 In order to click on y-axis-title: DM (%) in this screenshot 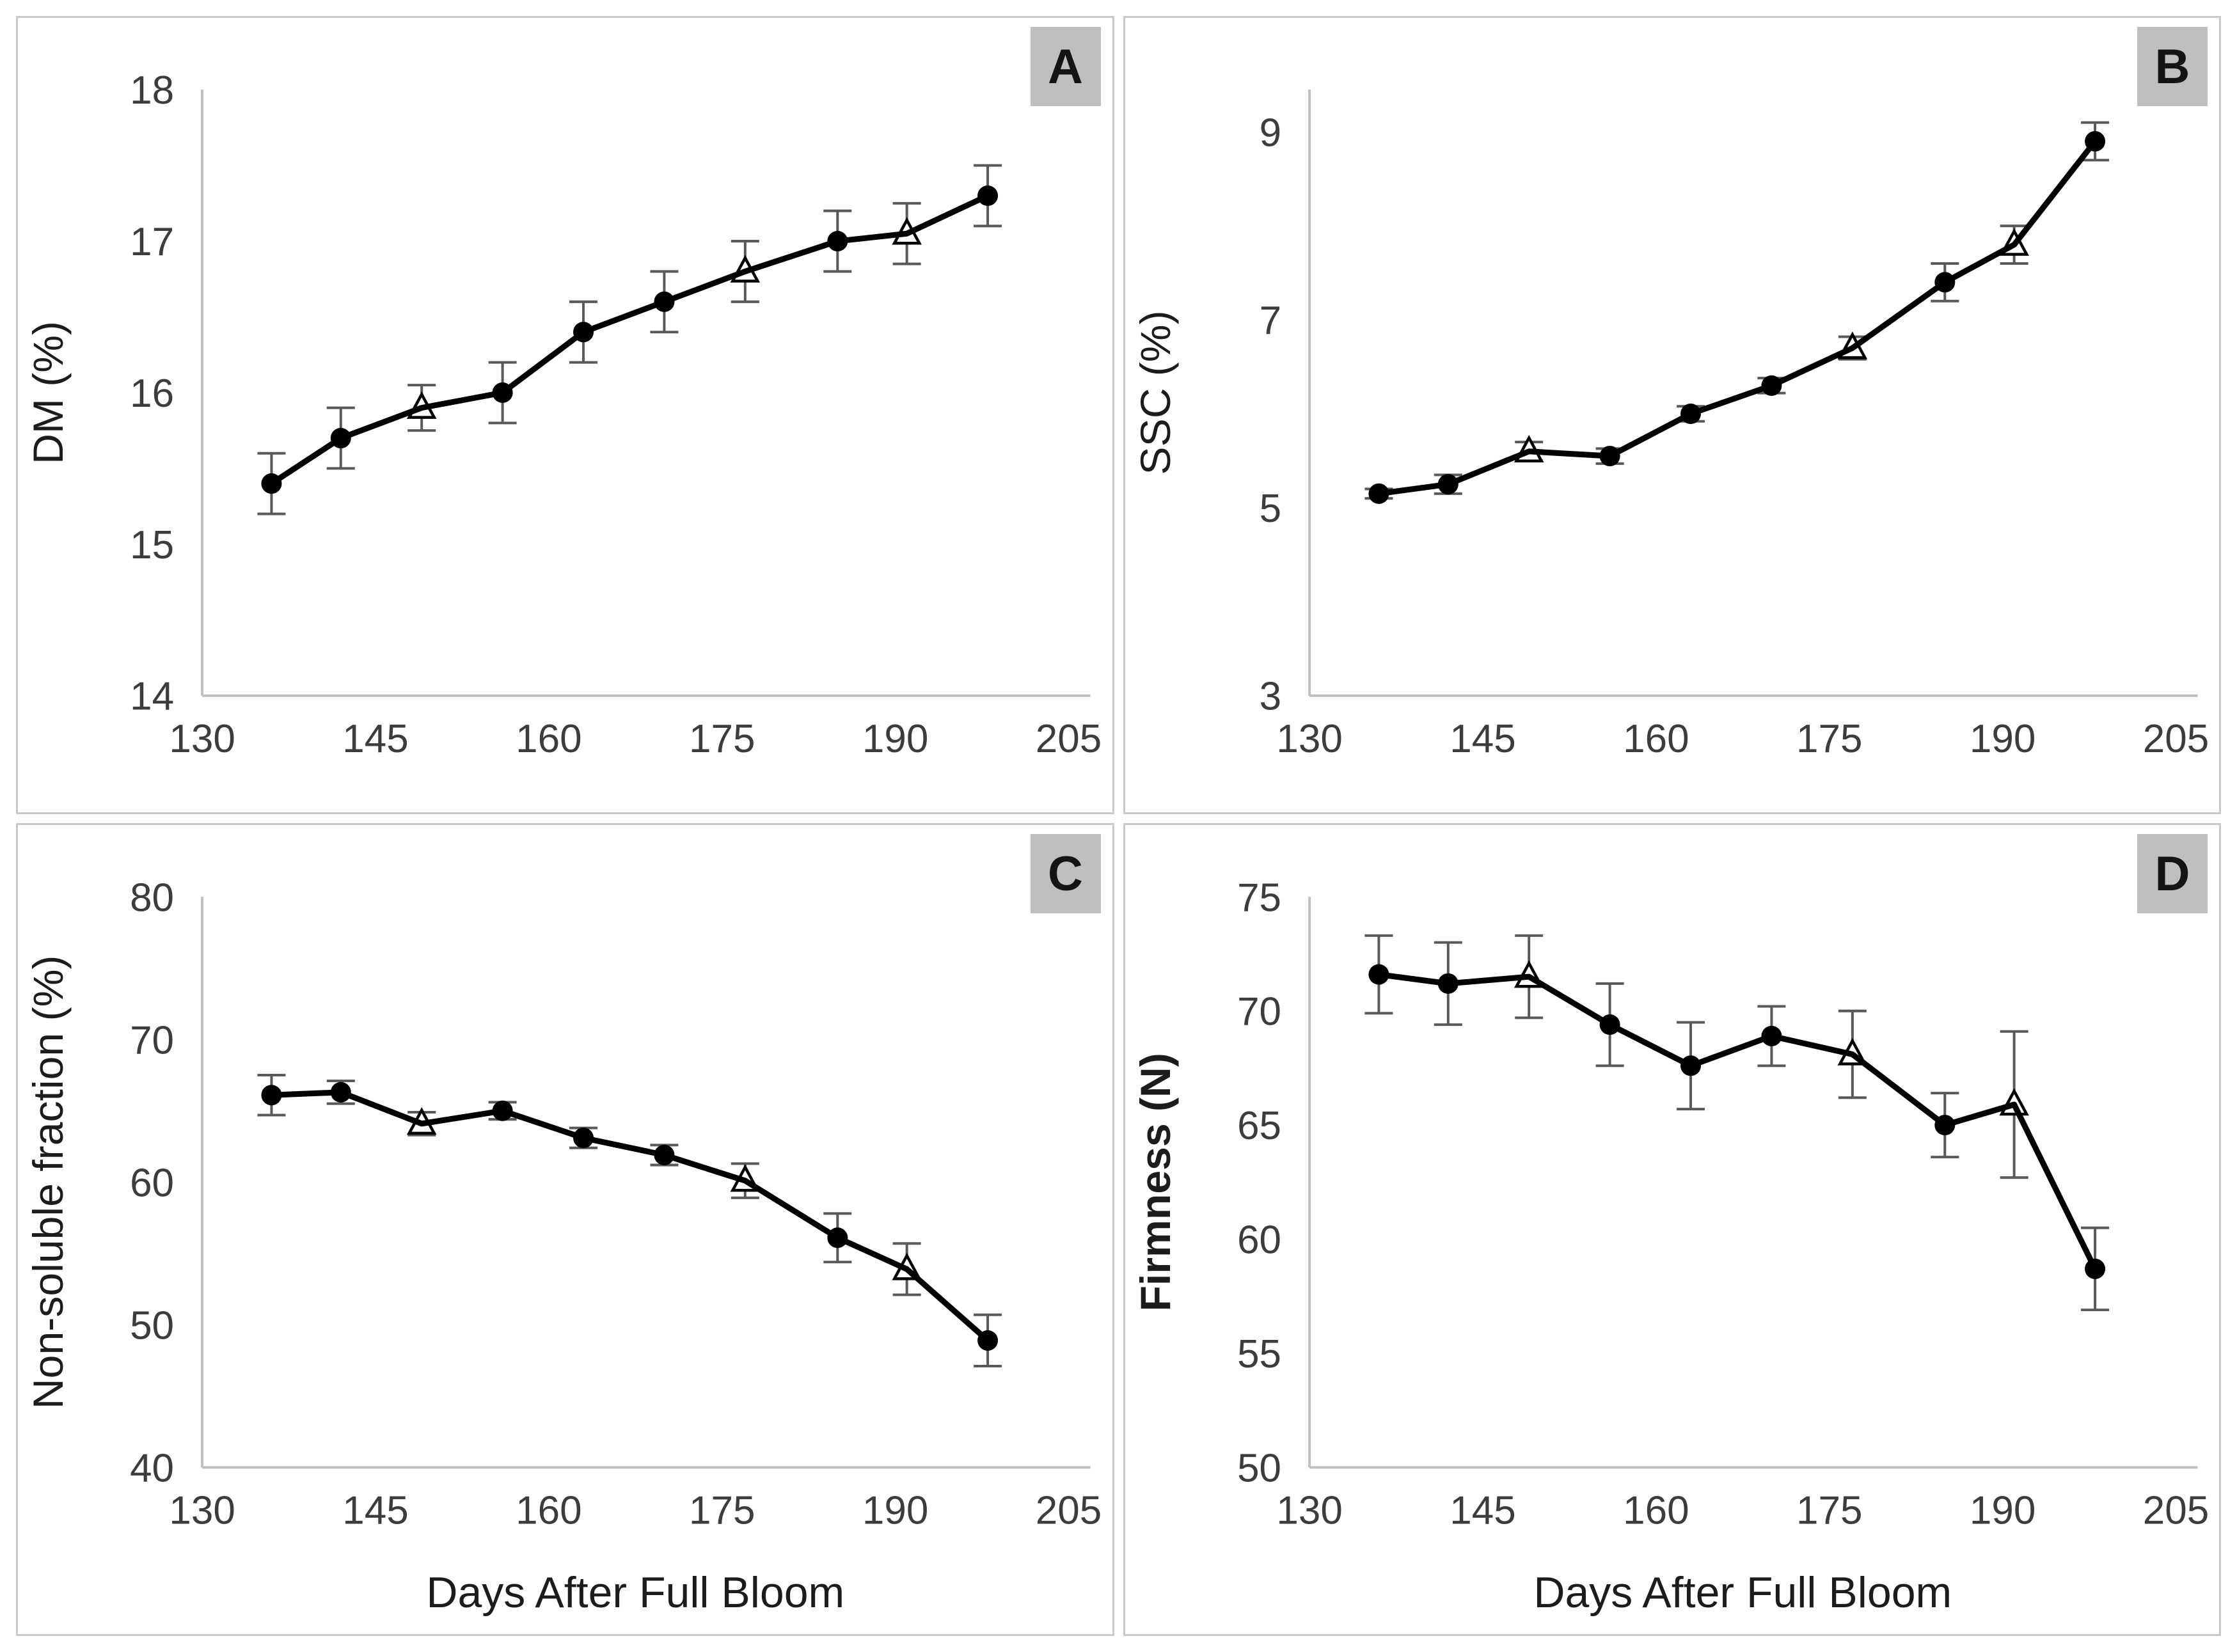, I will do `click(48, 393)`.